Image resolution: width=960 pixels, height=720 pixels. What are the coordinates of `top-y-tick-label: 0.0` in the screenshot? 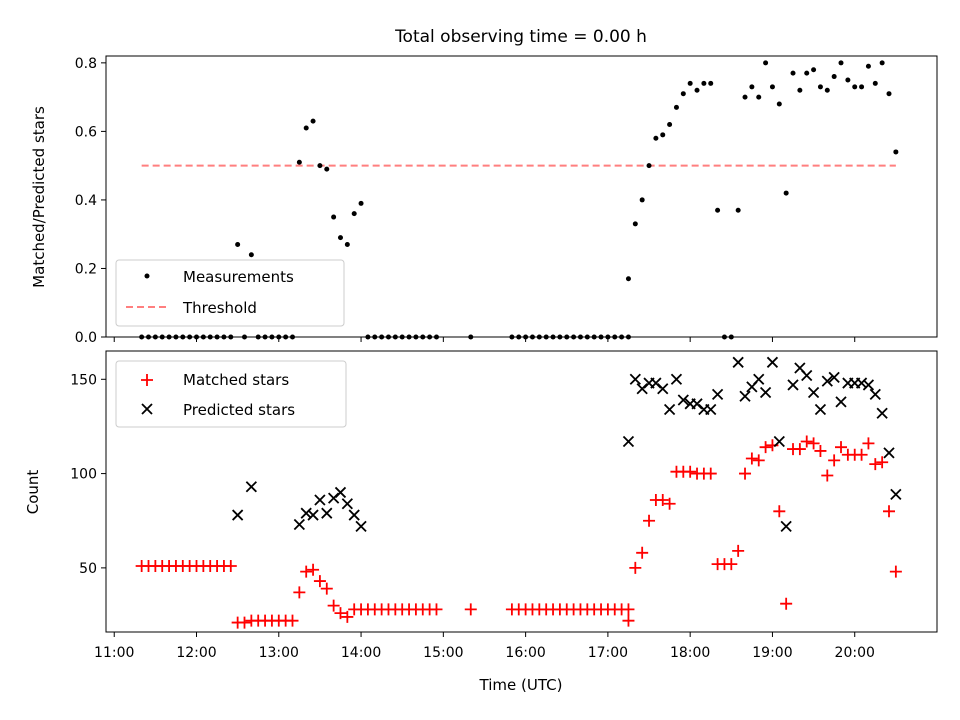 It's located at (86, 338).